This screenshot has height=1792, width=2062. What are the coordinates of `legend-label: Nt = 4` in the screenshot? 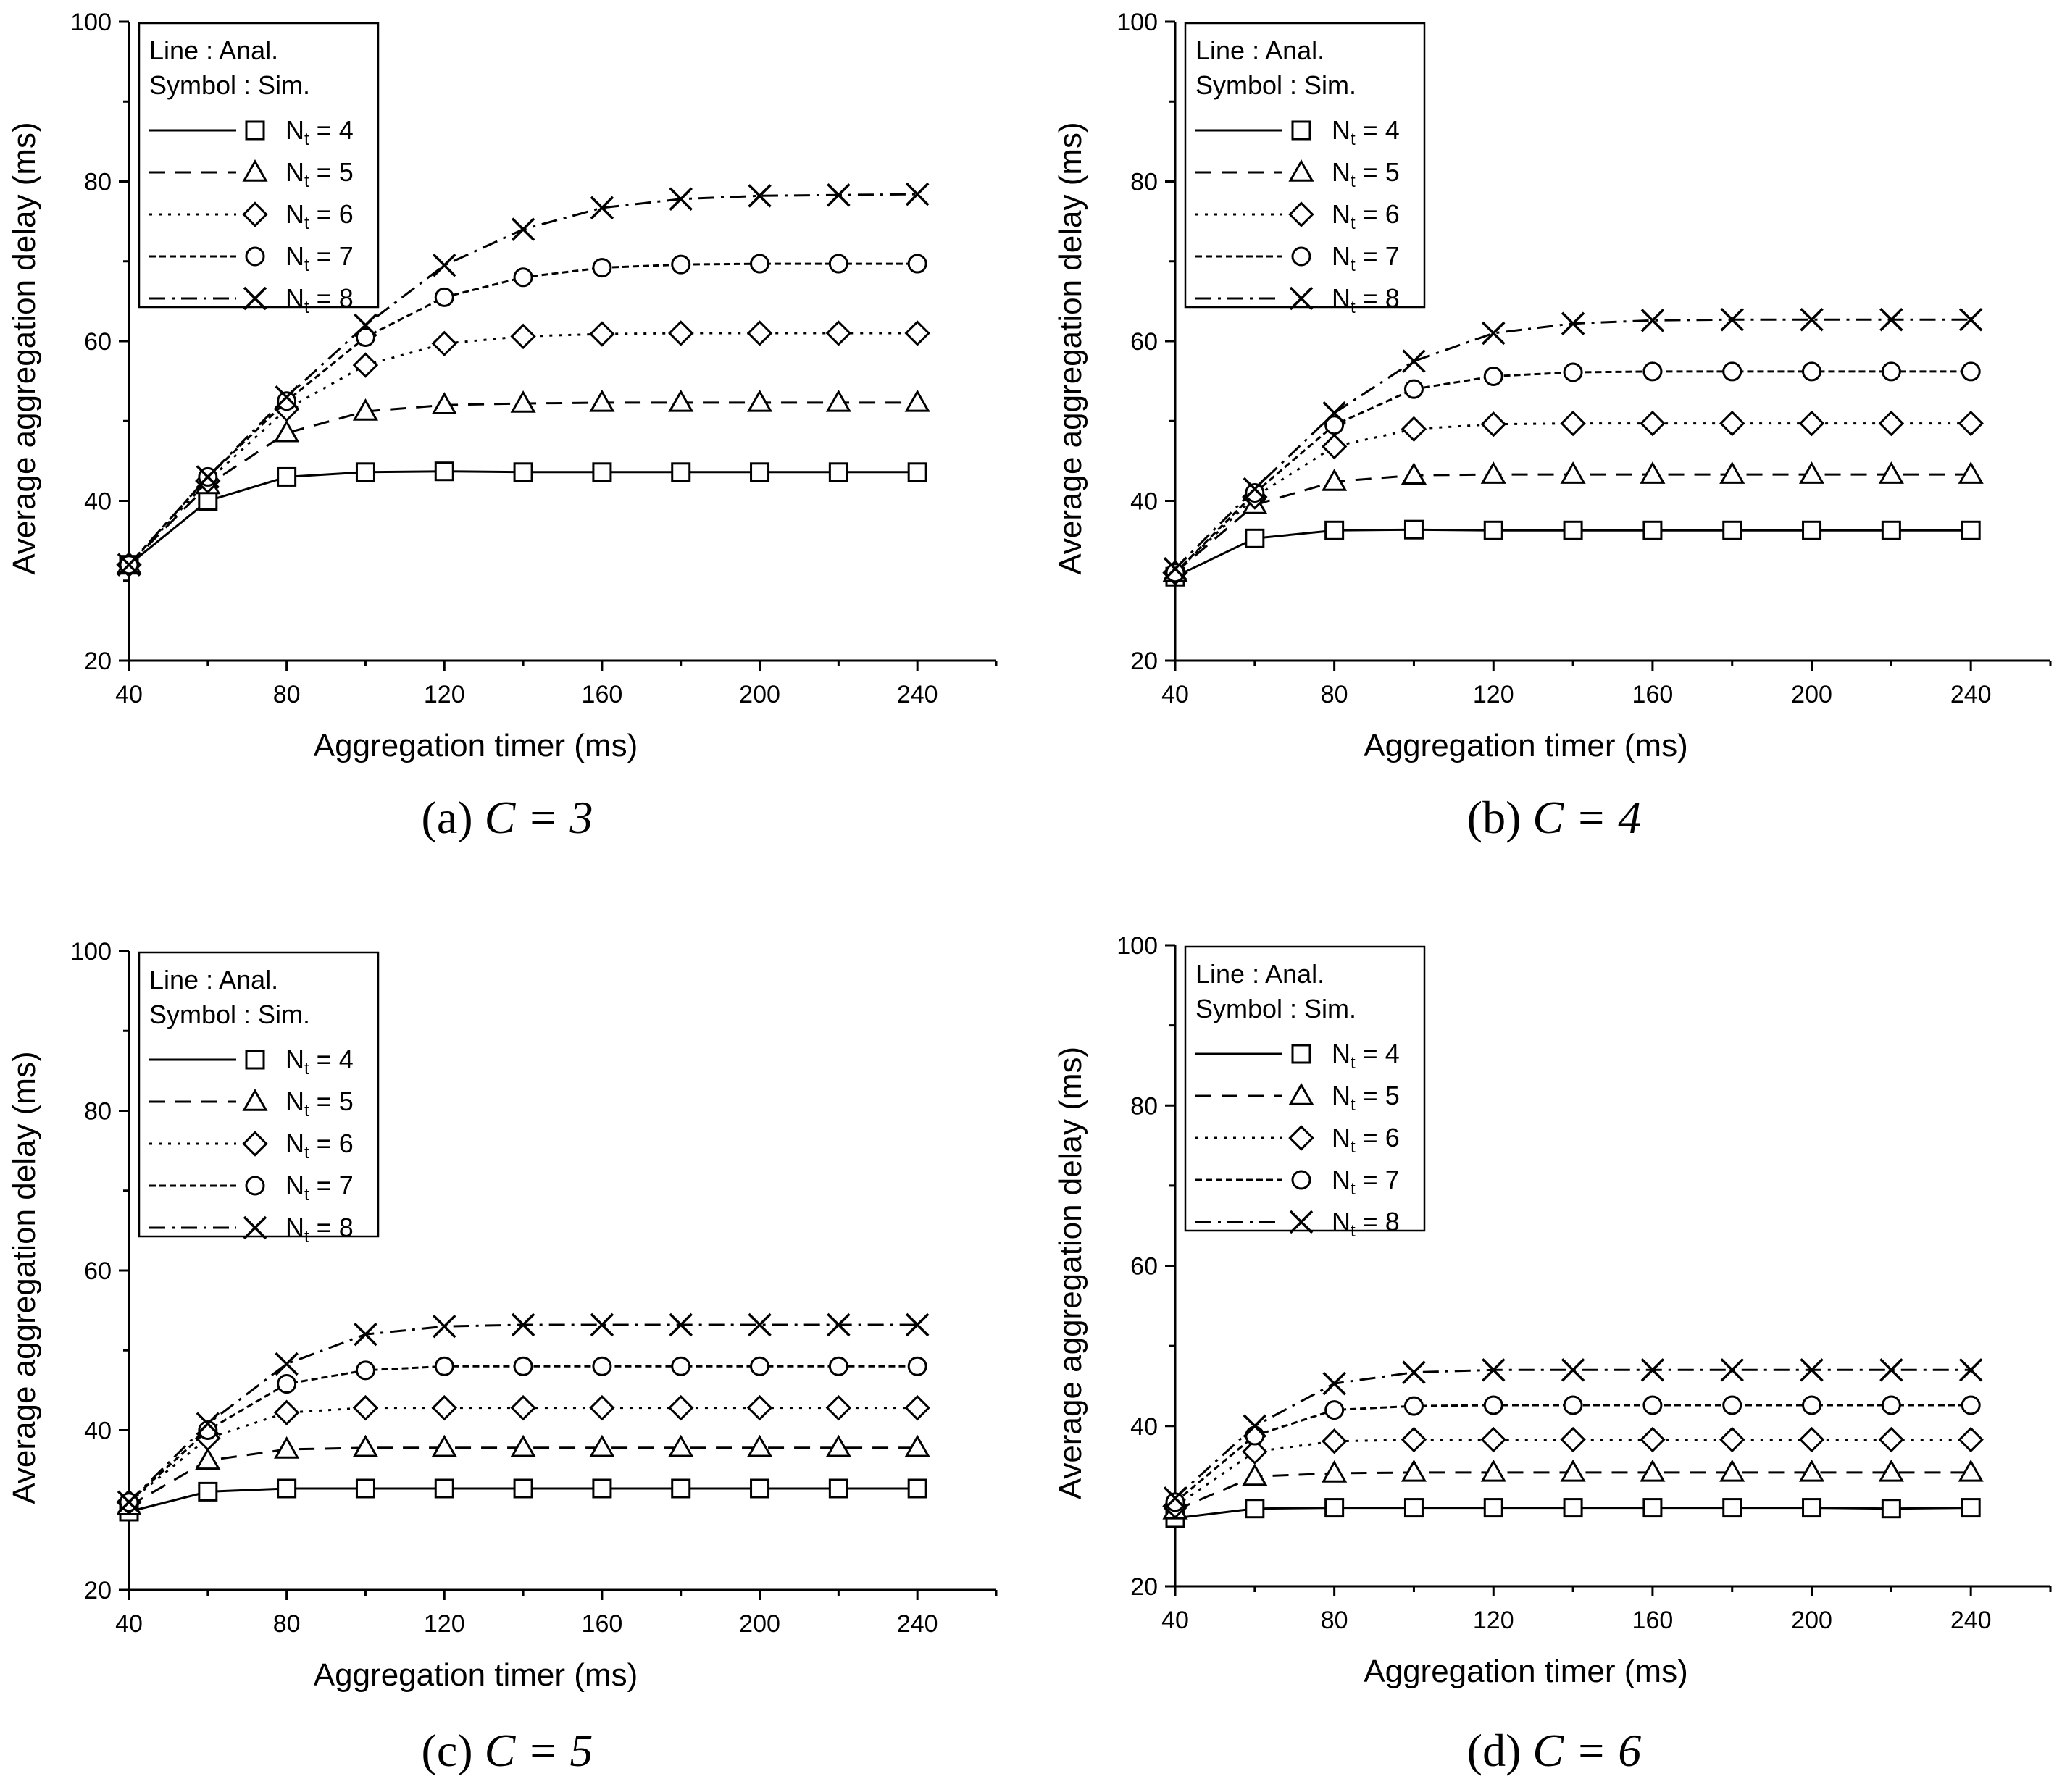 It's located at (319, 132).